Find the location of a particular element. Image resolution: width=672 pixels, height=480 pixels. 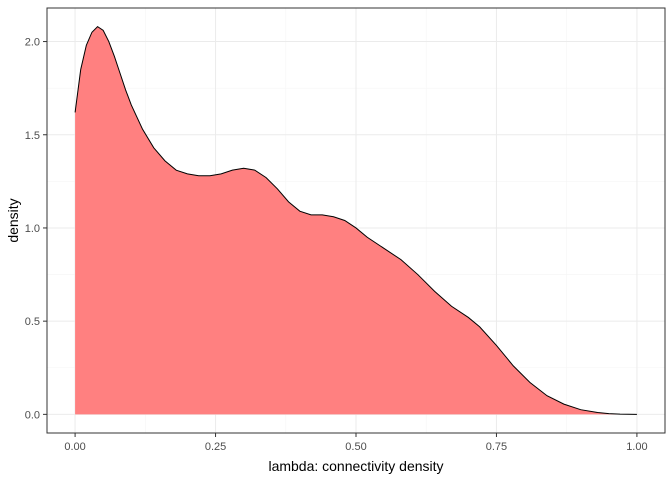

y-tick-label: 2.0 is located at coordinates (32, 43).